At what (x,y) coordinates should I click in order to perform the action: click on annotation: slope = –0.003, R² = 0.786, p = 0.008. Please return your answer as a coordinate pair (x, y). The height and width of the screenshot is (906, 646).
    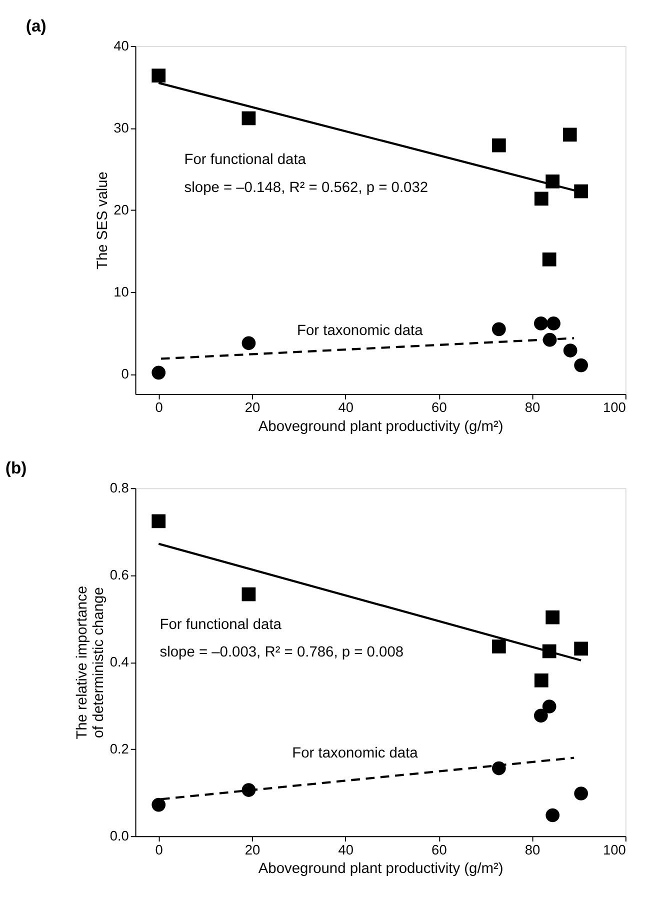
    Looking at the image, I should click on (282, 652).